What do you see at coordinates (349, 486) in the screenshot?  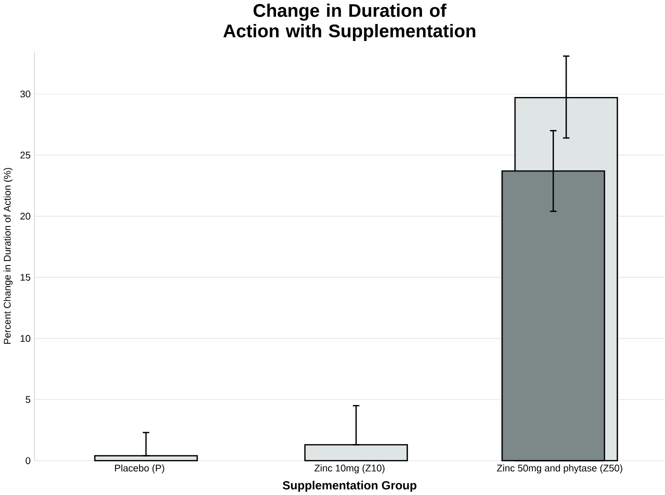 I see `x-axis-title: Supplementation Group` at bounding box center [349, 486].